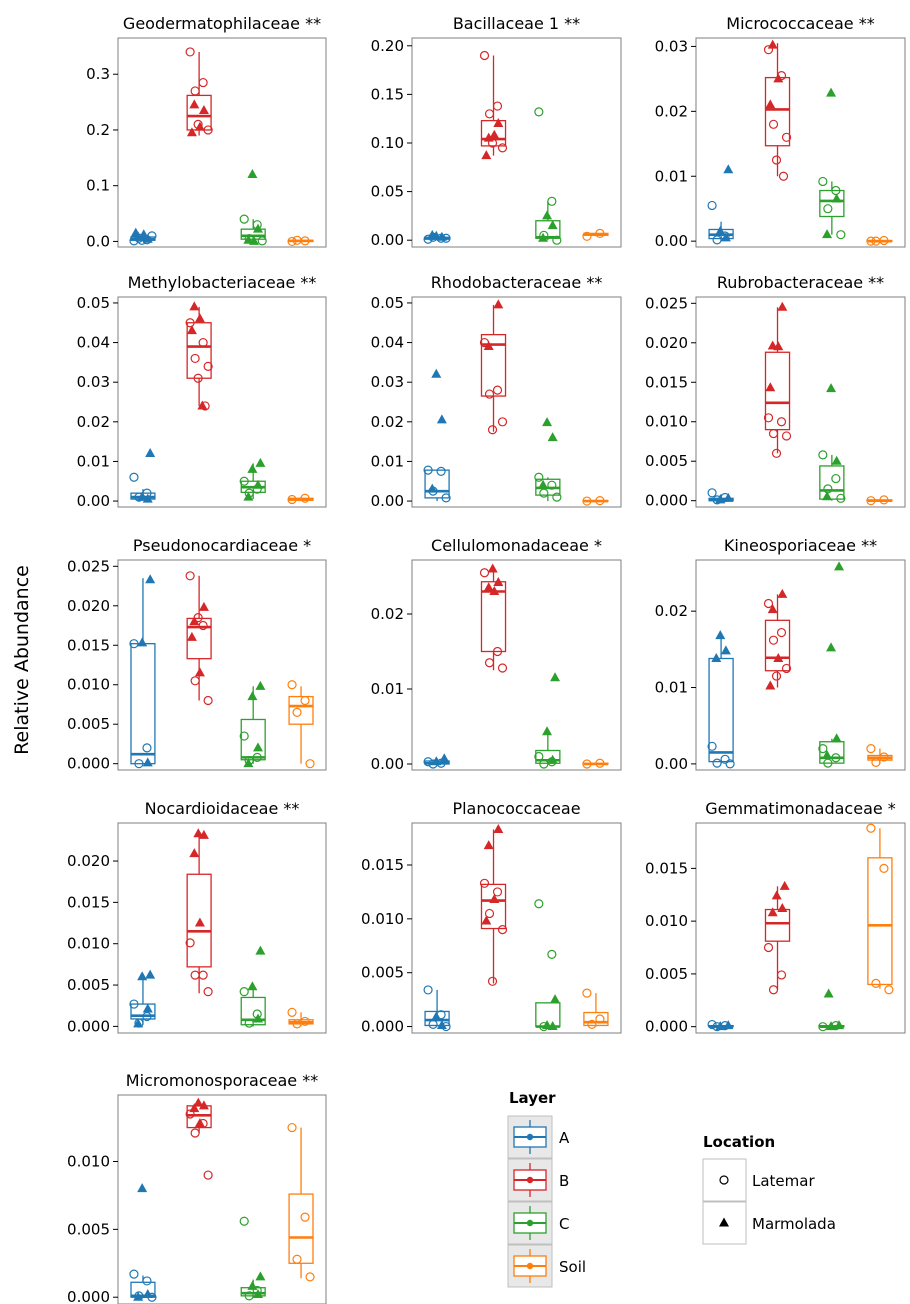 The image size is (910, 1304). Describe the element at coordinates (671, 46) in the screenshot. I see `y-tick-label: 0.03` at that location.